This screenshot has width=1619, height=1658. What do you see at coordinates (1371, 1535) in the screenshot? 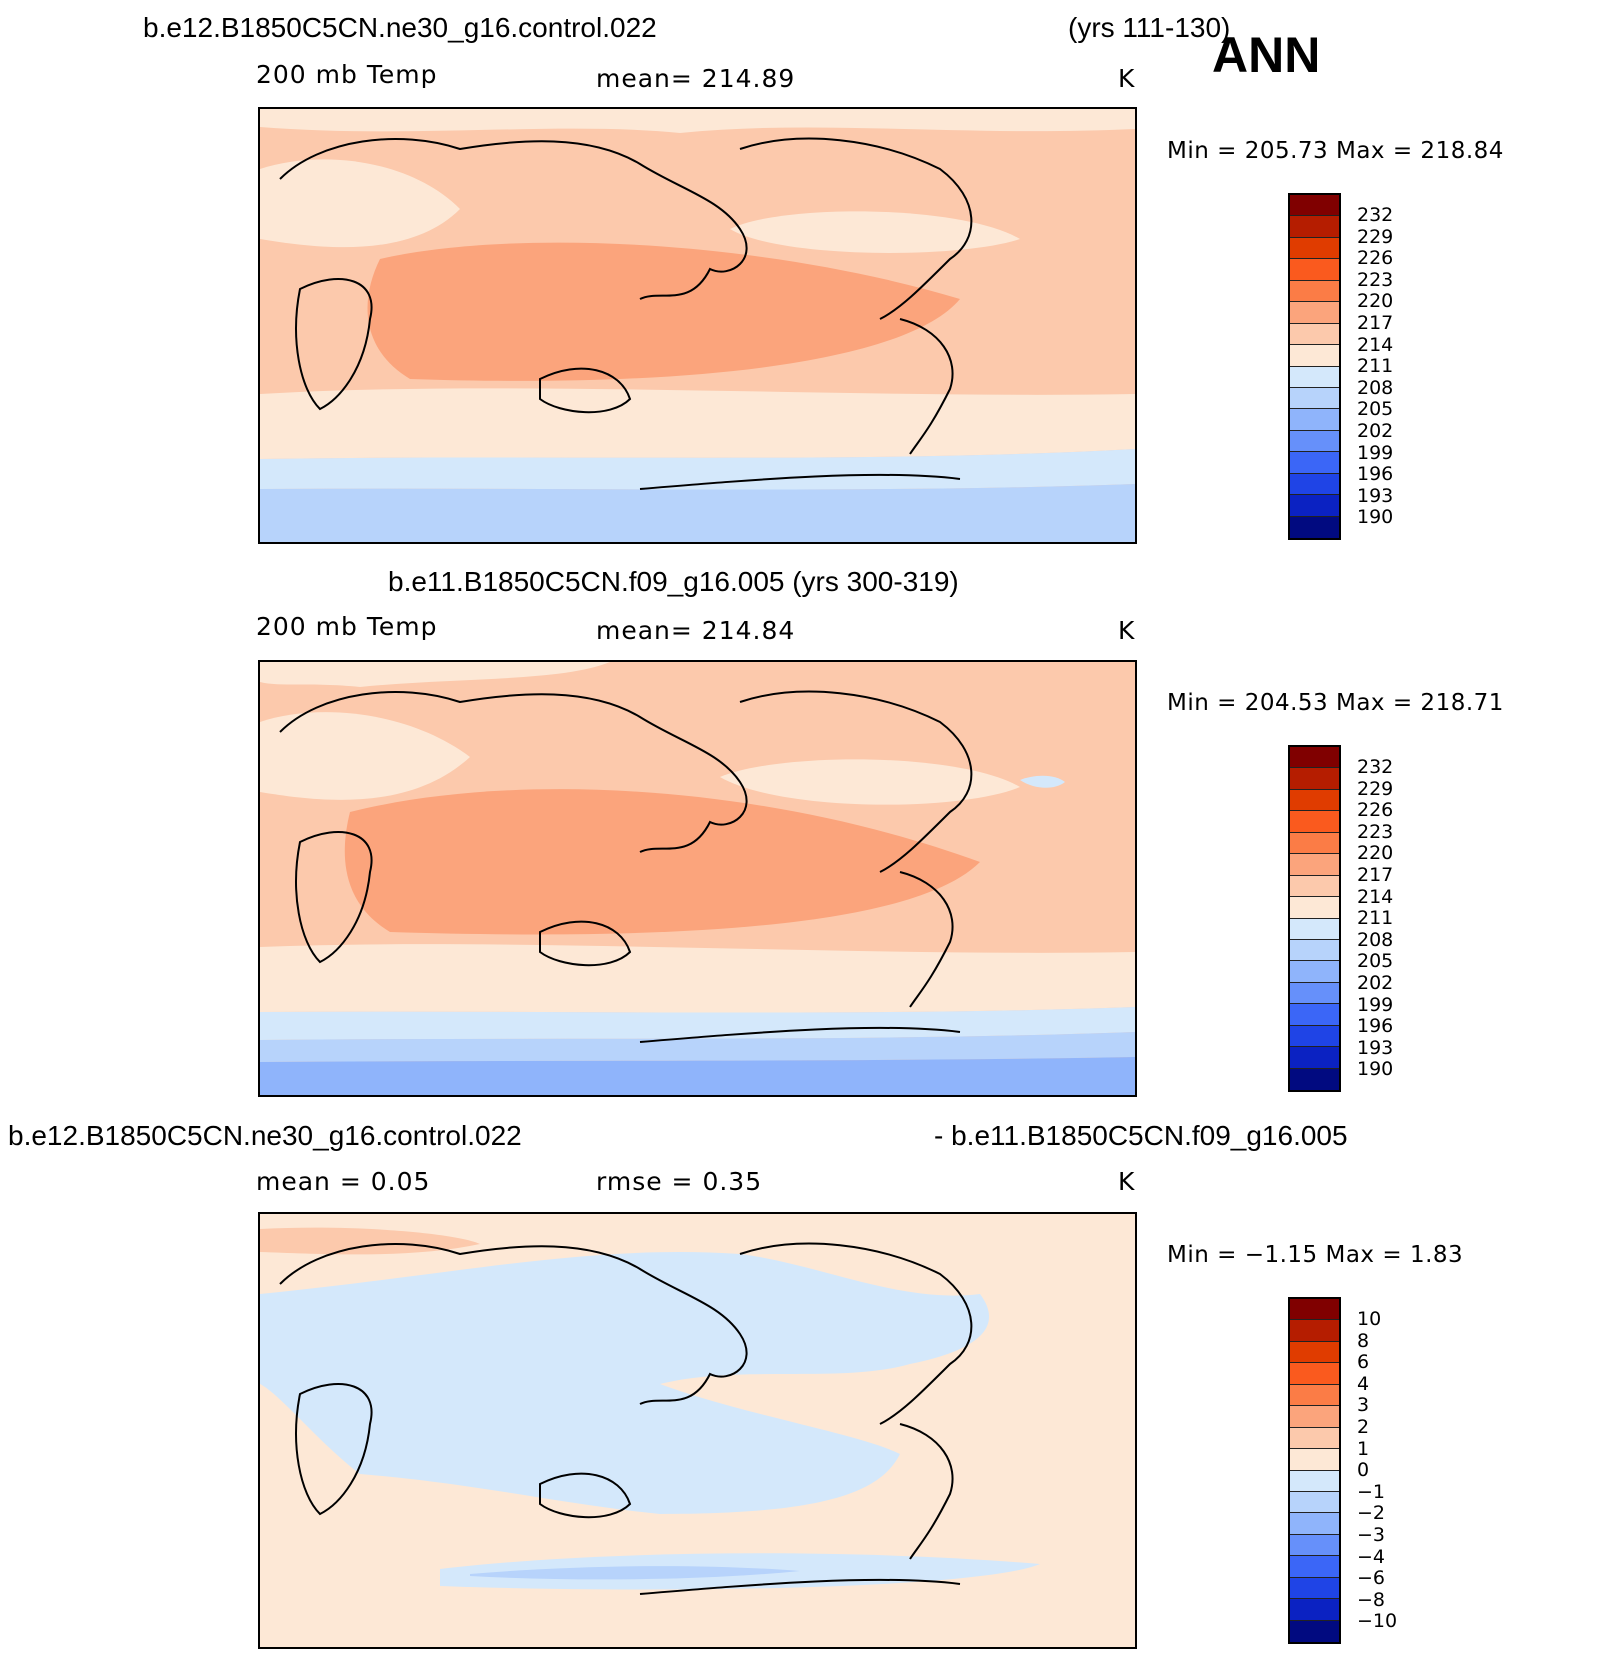
I see `colorbar-tick: −3` at bounding box center [1371, 1535].